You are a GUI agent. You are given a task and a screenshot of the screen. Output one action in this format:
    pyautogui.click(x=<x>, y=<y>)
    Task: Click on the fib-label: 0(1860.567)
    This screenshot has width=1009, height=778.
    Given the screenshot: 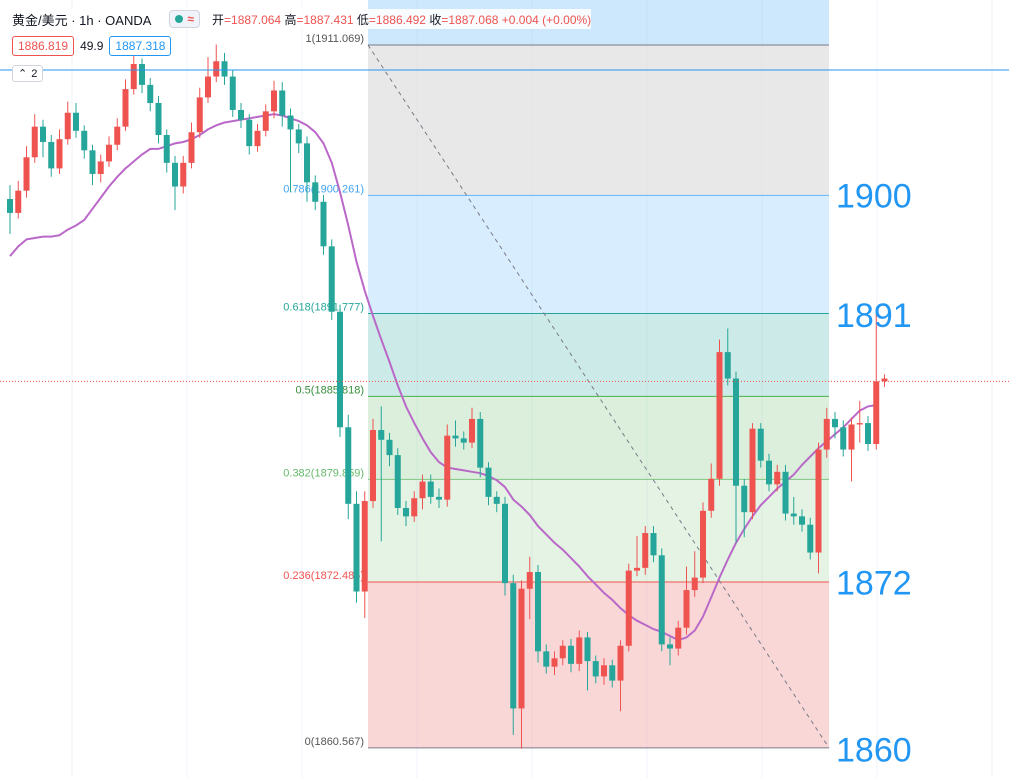 What is the action you would take?
    pyautogui.click(x=334, y=742)
    